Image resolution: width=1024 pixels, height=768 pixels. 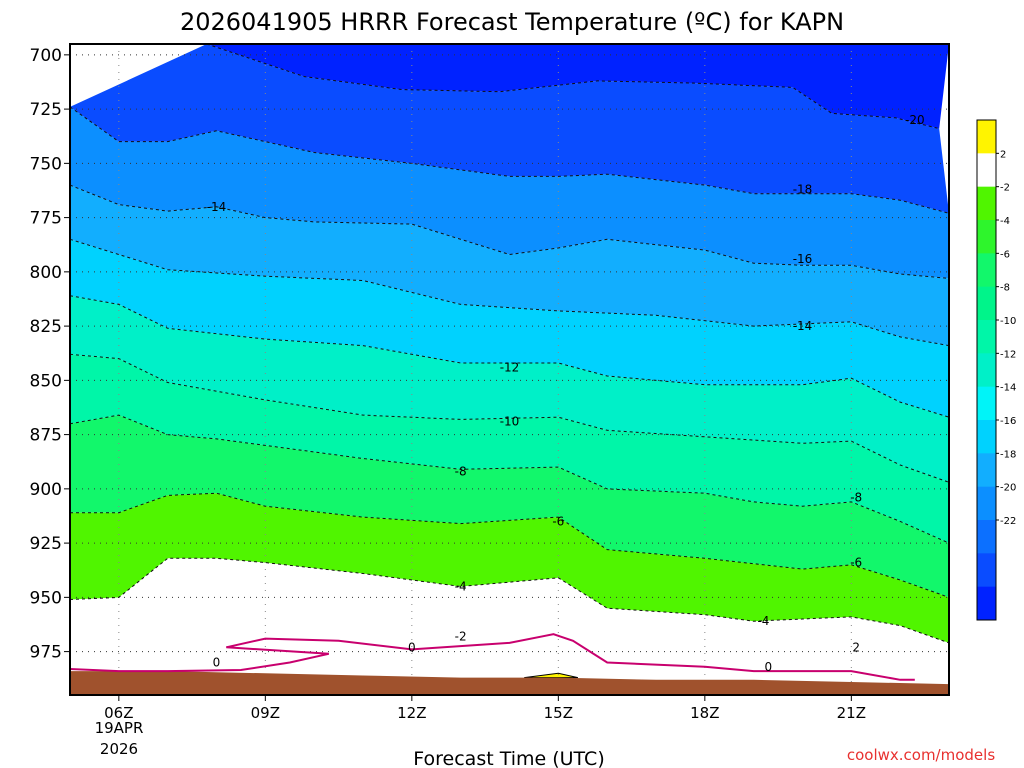 What do you see at coordinates (46, 56) in the screenshot?
I see `y-tick-label: 700` at bounding box center [46, 56].